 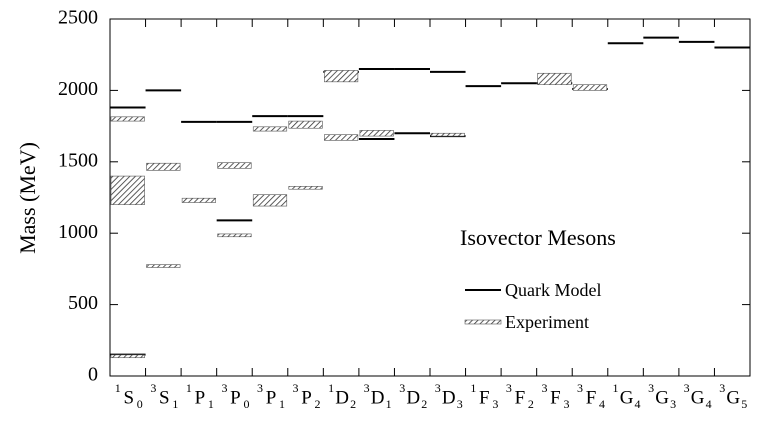 I want to click on x-tick-sub: 5, so click(x=744, y=404).